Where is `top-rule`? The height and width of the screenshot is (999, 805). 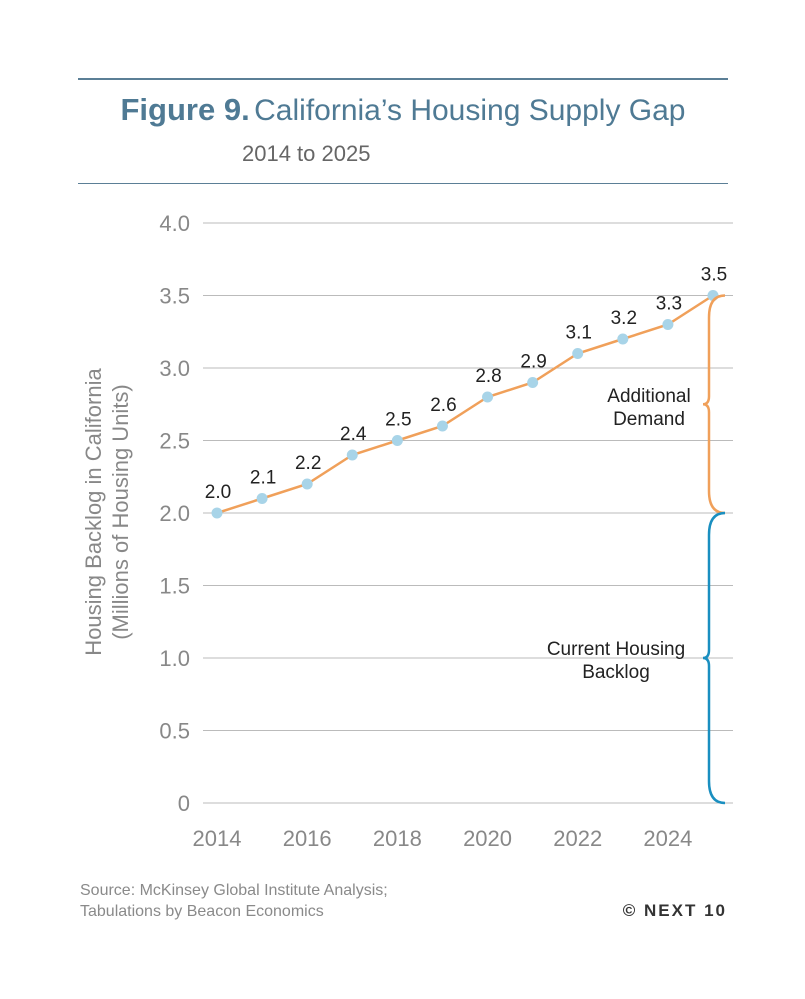
top-rule is located at coordinates (403, 79).